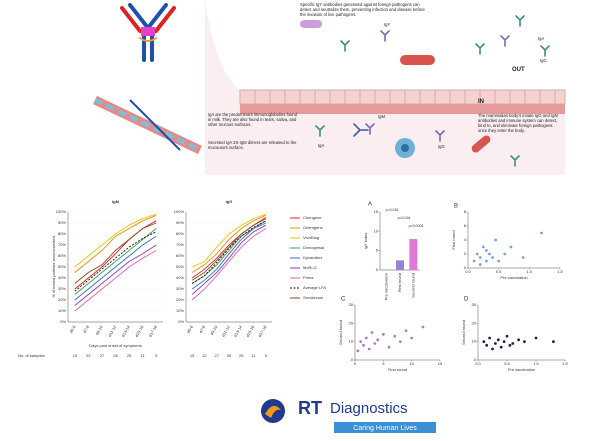 This screenshot has width=601, height=441. I want to click on annotation: p=0.0004, so click(416, 226).